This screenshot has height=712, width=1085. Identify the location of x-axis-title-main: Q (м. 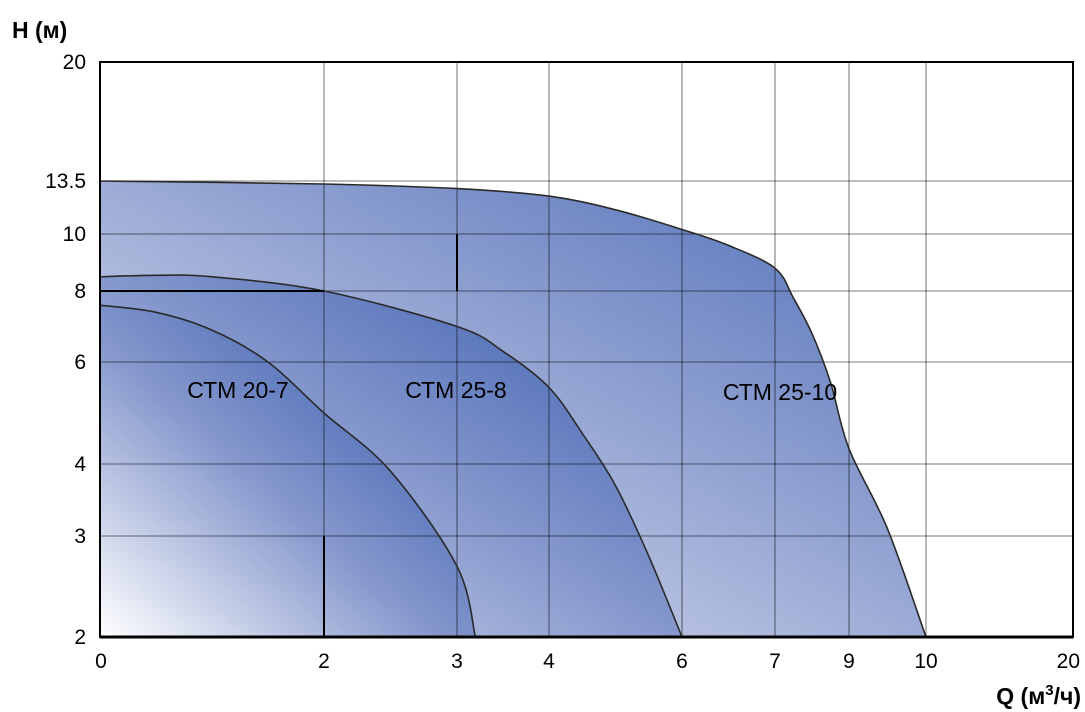
(1020, 696).